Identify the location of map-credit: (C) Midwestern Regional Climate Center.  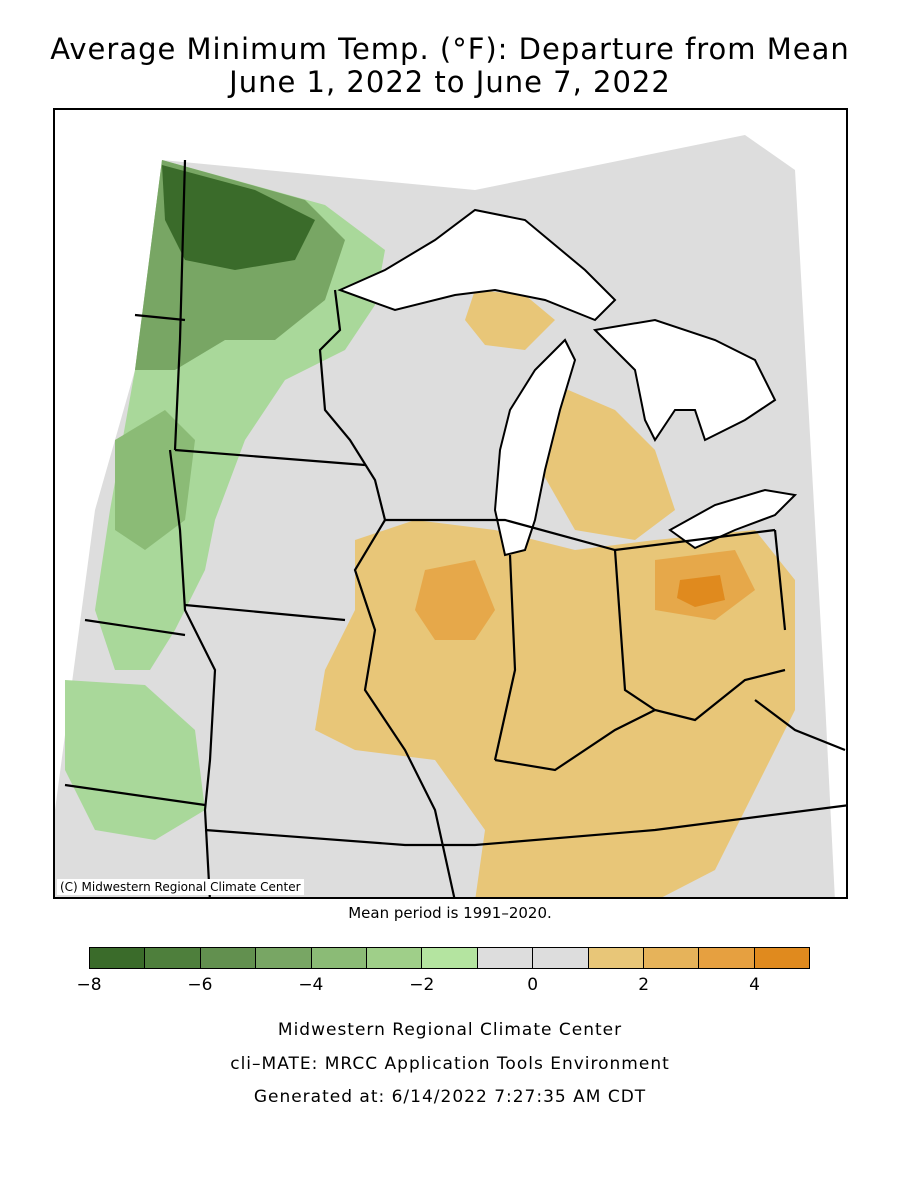
(180, 887).